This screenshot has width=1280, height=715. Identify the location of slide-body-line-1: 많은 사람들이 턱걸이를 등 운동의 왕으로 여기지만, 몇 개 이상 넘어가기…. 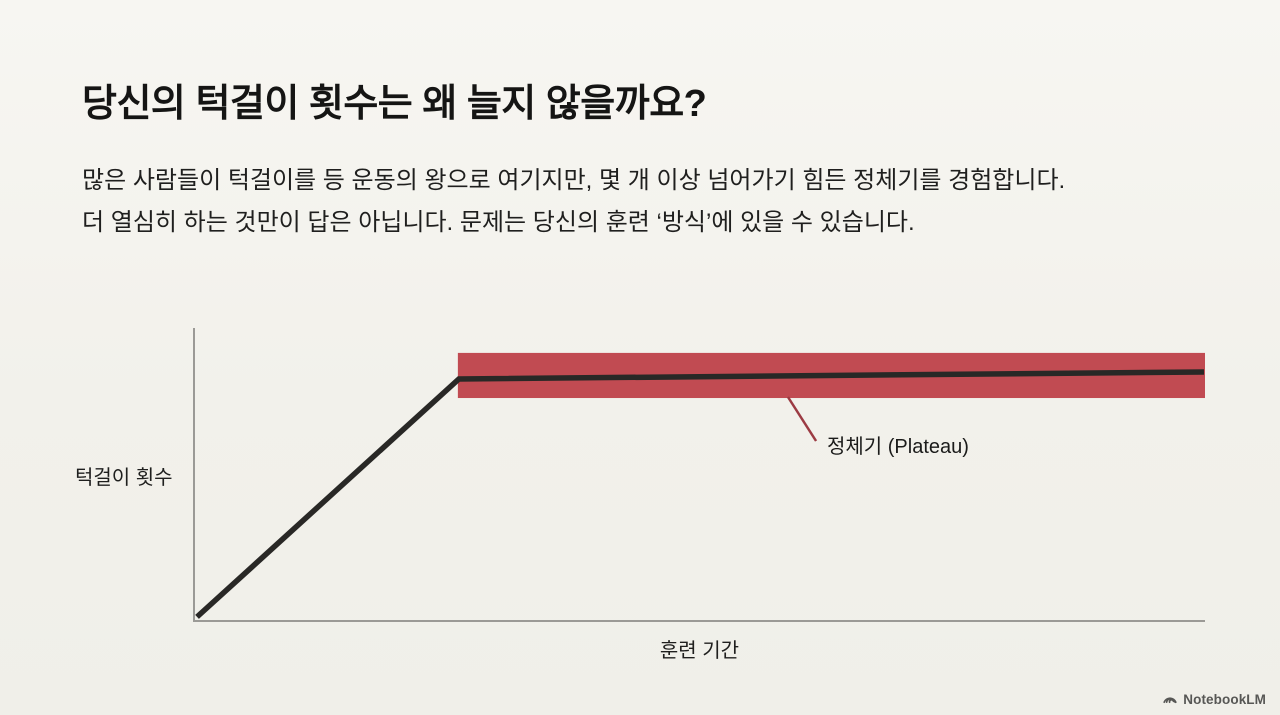
(574, 180).